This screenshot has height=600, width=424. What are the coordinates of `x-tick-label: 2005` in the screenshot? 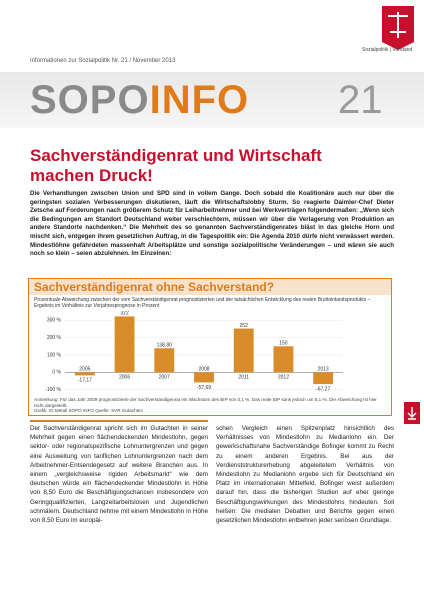 It's located at (84, 370).